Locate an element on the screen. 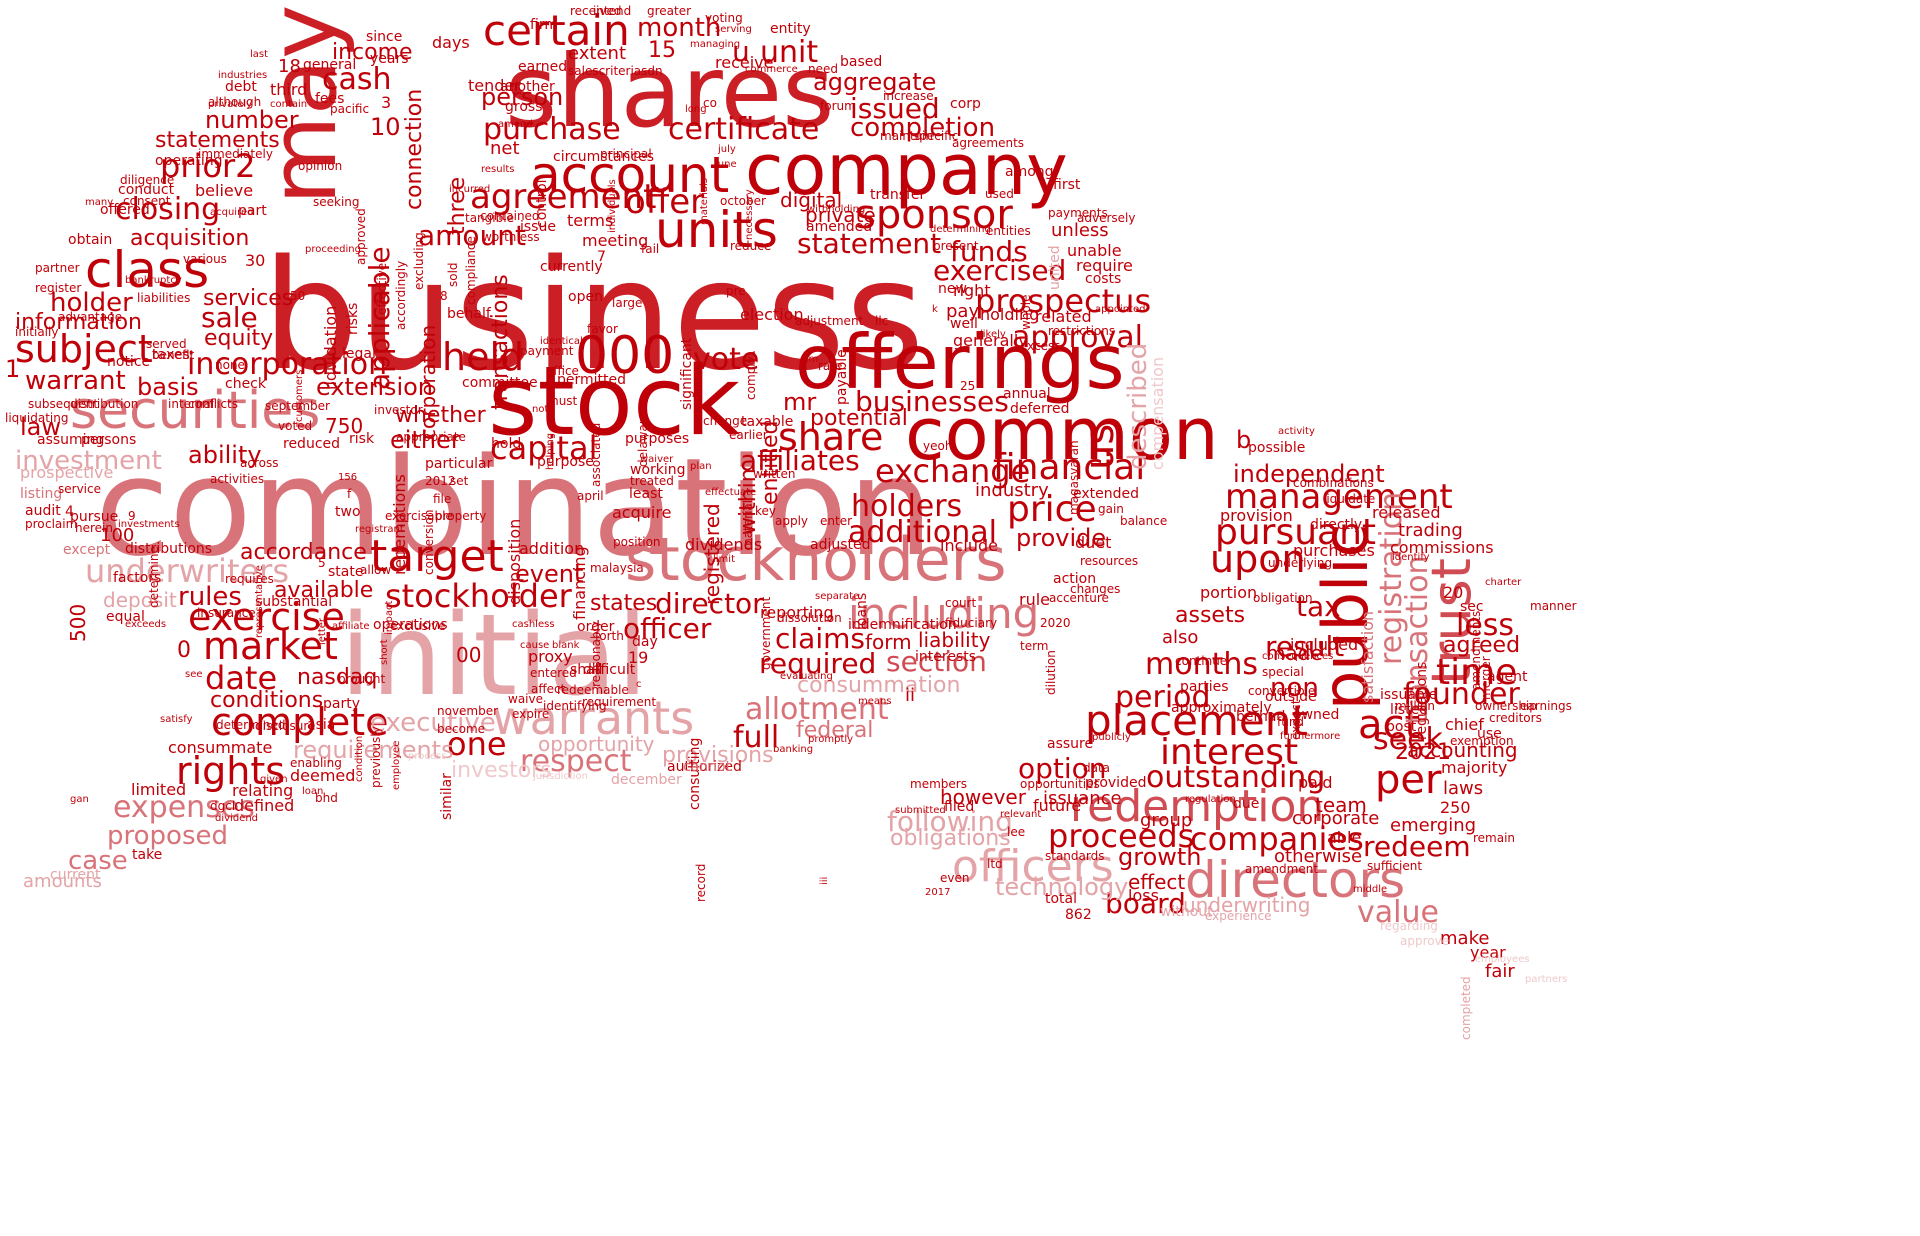 The image size is (1920, 1236). cloud-word-entity: entity is located at coordinates (790, 29).